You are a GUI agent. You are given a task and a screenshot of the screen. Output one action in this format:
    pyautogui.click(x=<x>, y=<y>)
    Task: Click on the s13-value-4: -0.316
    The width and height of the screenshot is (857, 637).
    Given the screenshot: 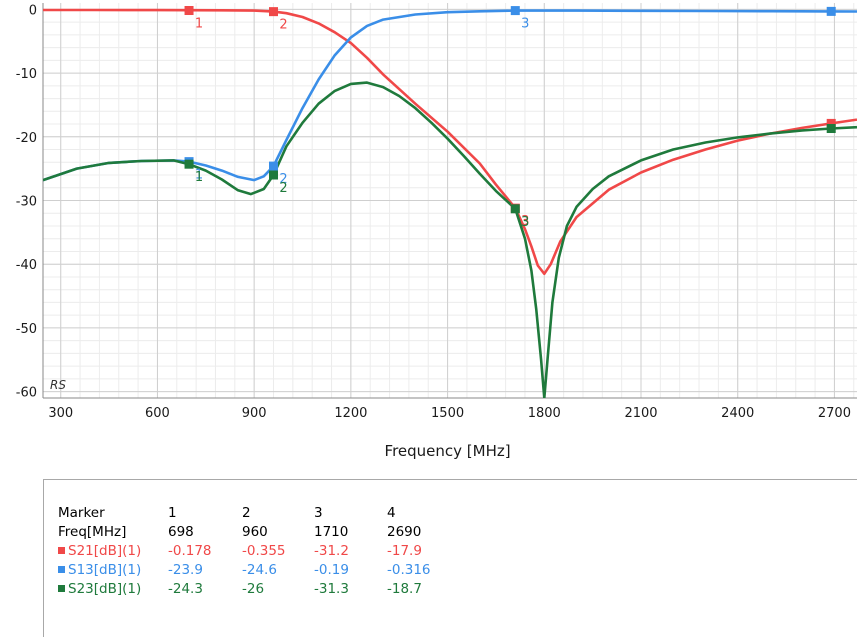 What is the action you would take?
    pyautogui.click(x=409, y=570)
    